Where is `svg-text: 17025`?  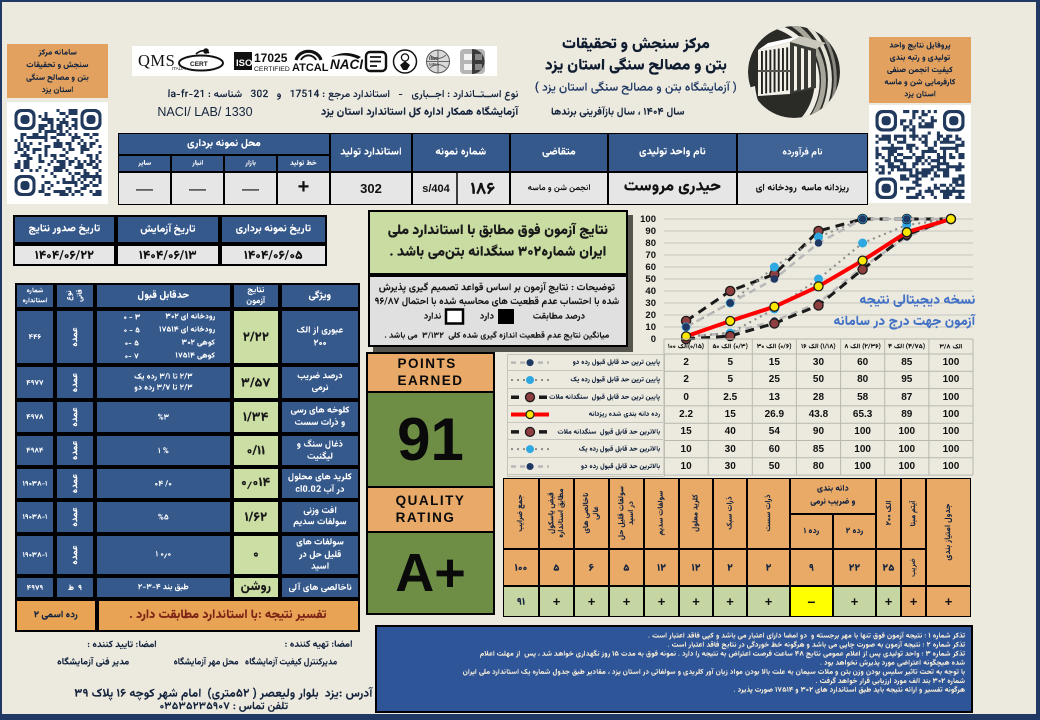
svg-text: 17025 is located at coordinates (271, 58).